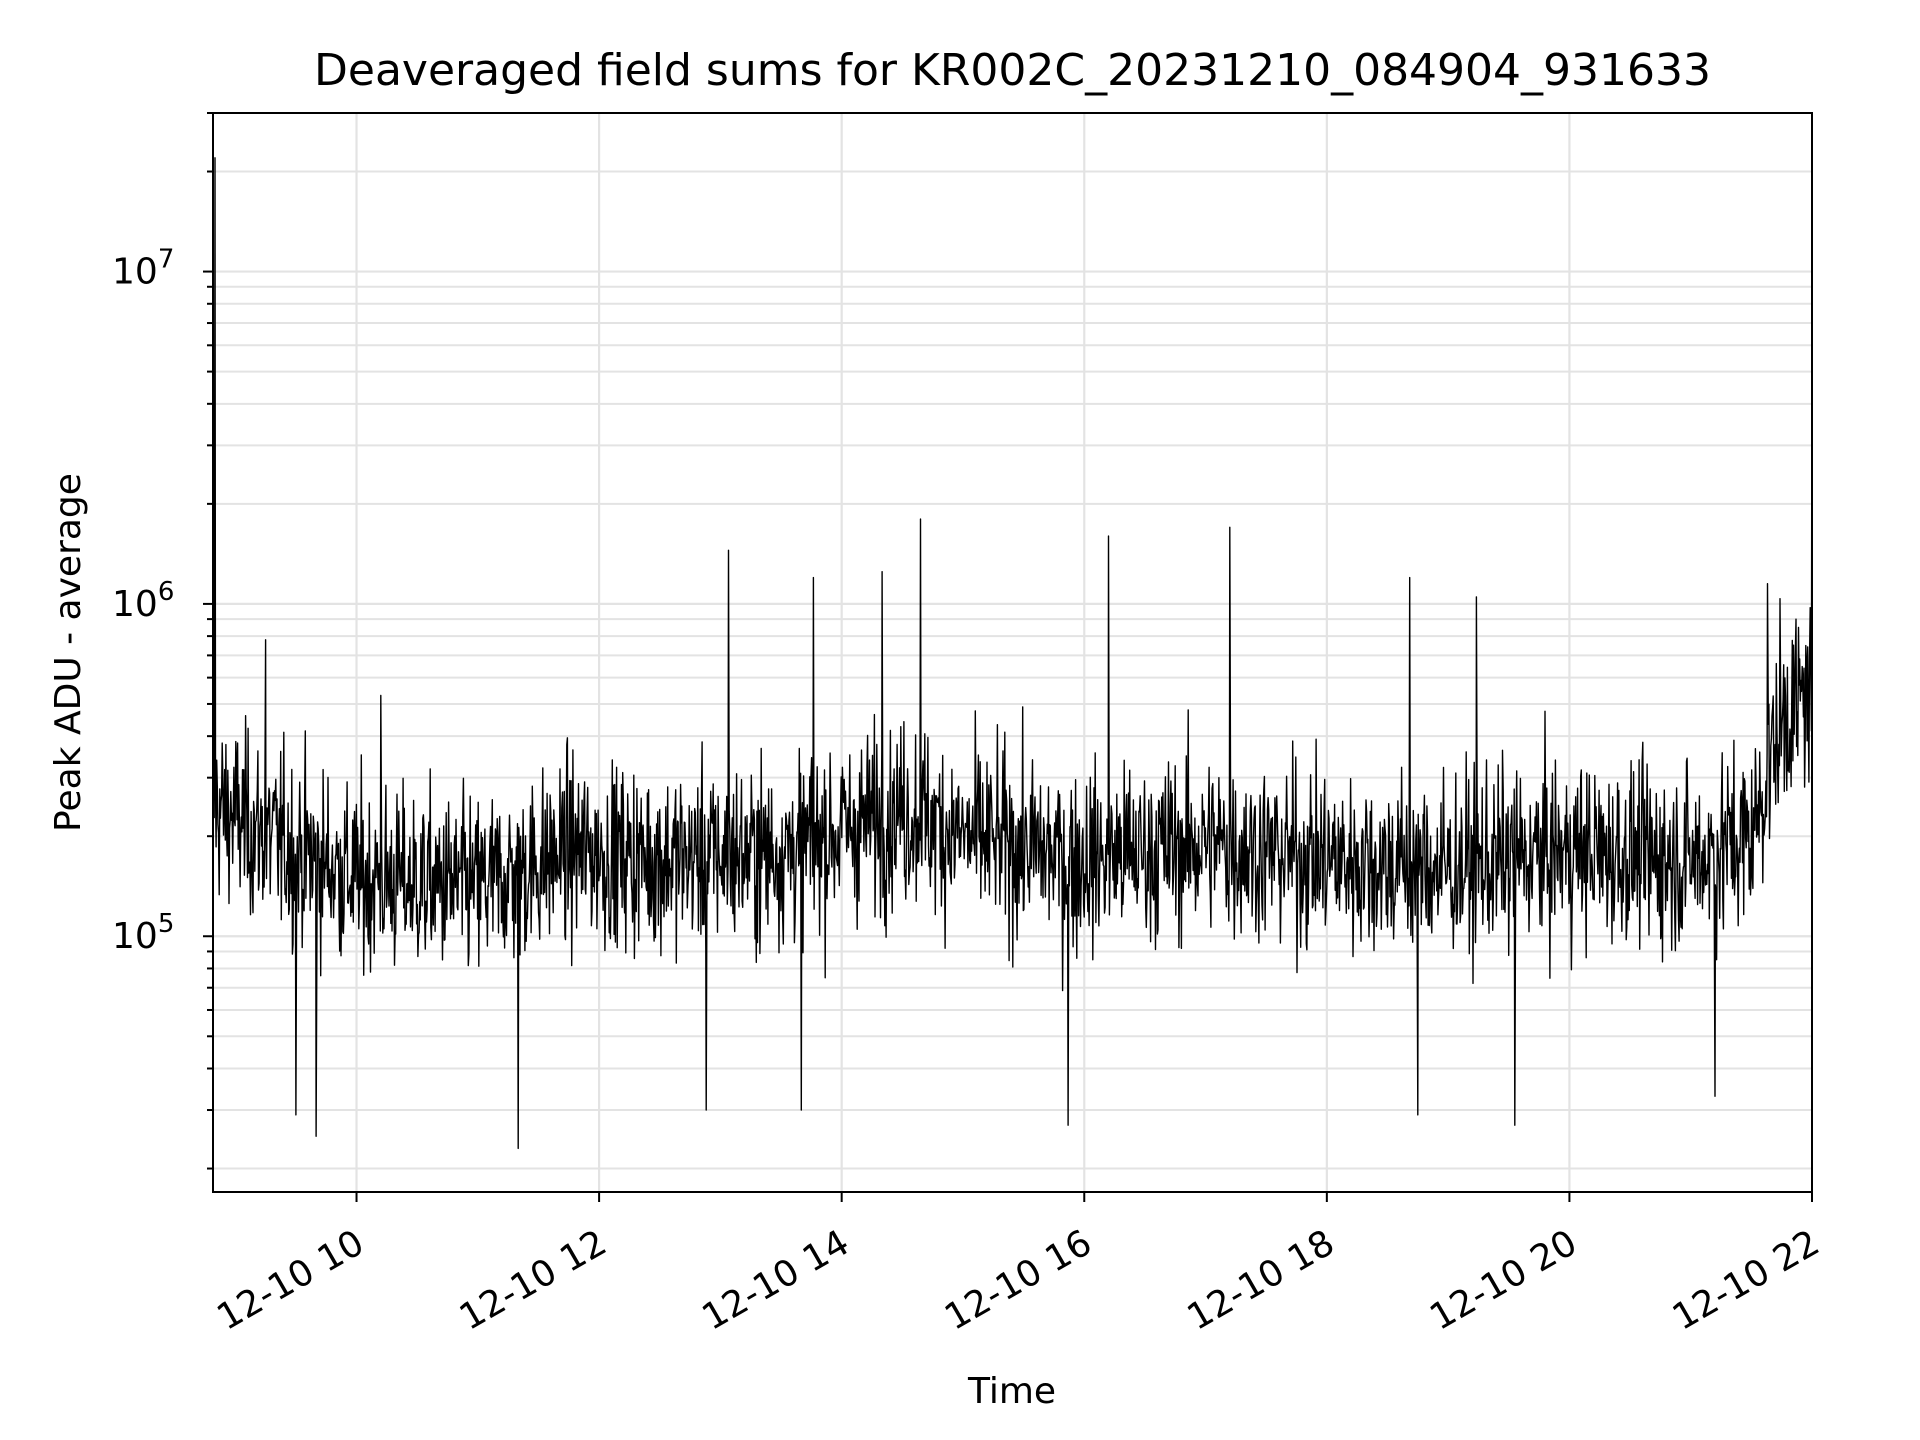 This screenshot has height=1440, width=1920. Describe the element at coordinates (166, 592) in the screenshot. I see `y-tick-exponent: 6` at that location.